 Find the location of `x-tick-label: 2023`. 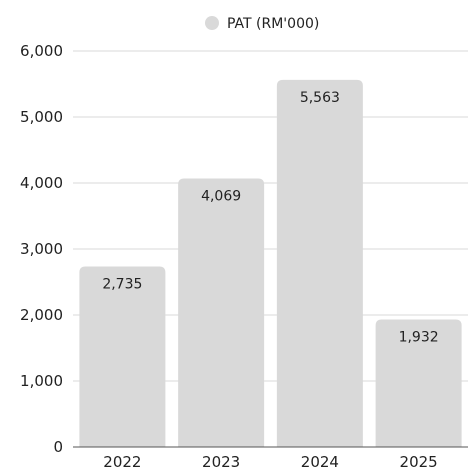

x-tick-label: 2023 is located at coordinates (221, 461).